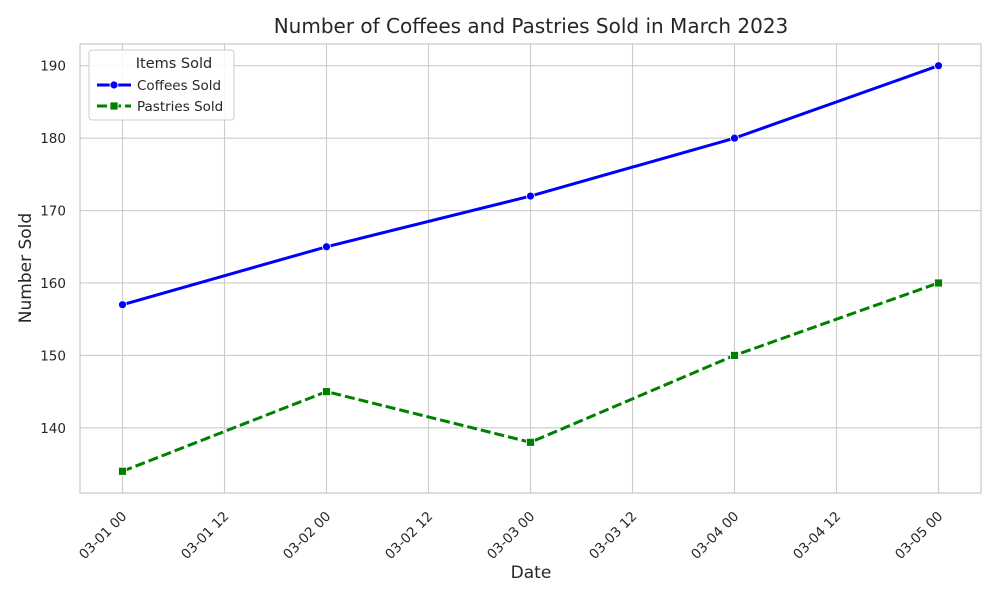 The image size is (1000, 600). I want to click on legend-box, so click(161, 85).